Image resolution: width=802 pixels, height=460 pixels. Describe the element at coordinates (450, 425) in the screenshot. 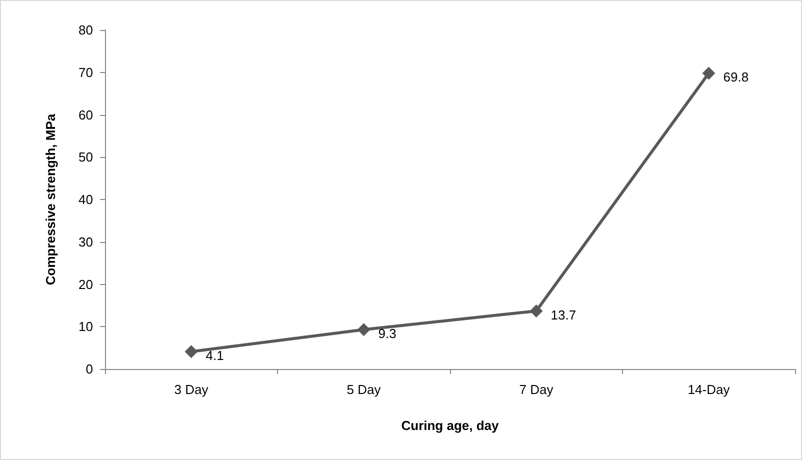

I see `x-axis-title: Curing age, day` at that location.